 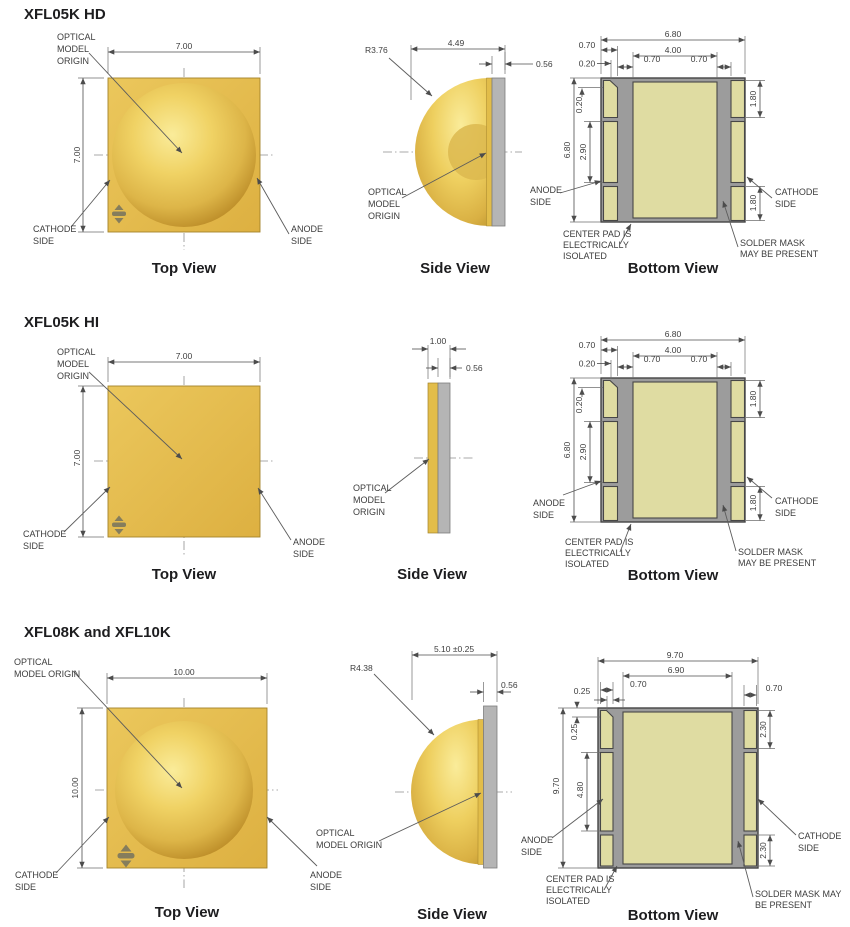 What do you see at coordinates (610, 152) in the screenshot?
I see `anode-pad-middle` at bounding box center [610, 152].